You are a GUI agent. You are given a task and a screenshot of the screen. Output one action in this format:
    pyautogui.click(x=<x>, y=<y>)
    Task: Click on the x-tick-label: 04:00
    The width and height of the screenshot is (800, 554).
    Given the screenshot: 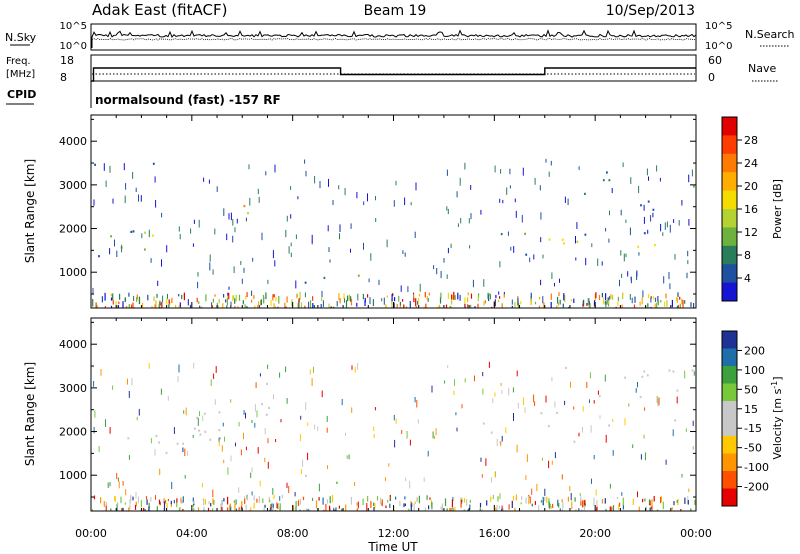 What is the action you would take?
    pyautogui.click(x=192, y=533)
    